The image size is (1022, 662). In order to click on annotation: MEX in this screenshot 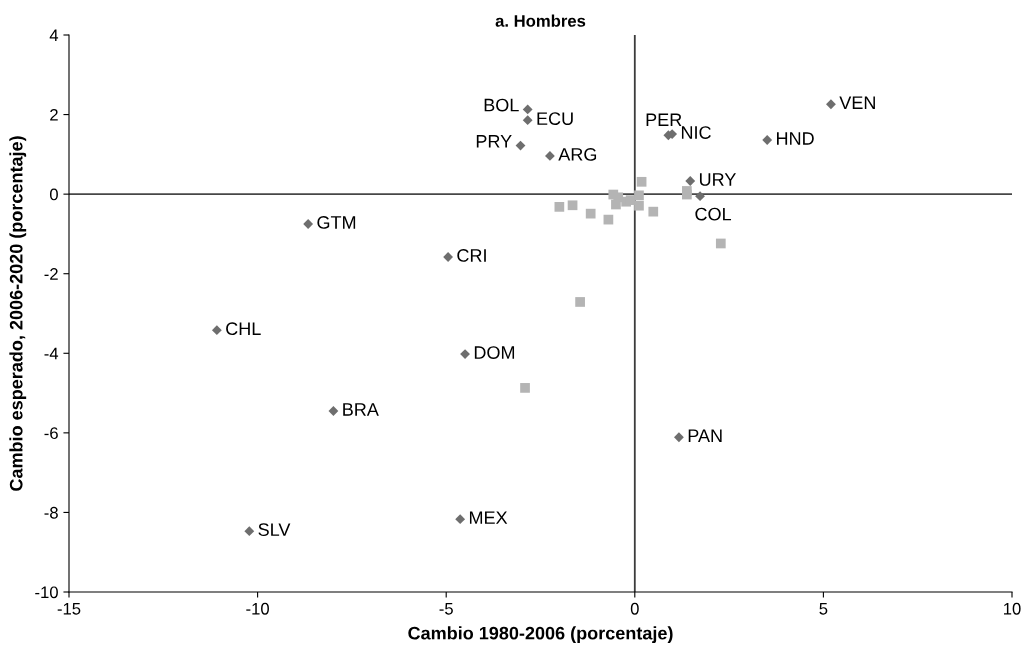, I will do `click(488, 517)`.